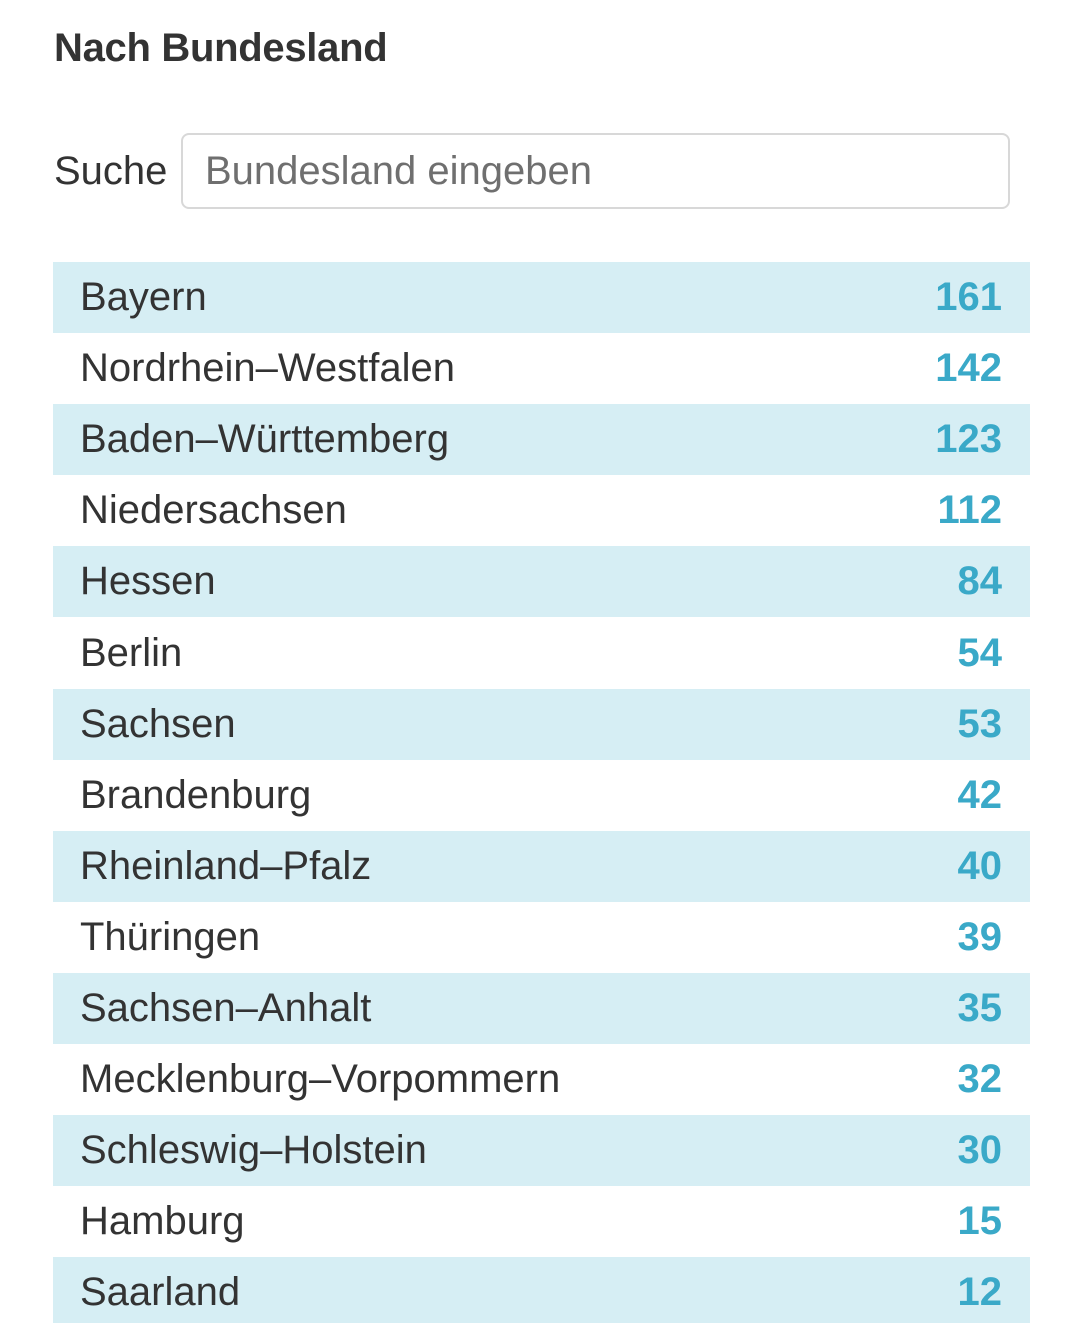  I want to click on search-input, so click(595, 171).